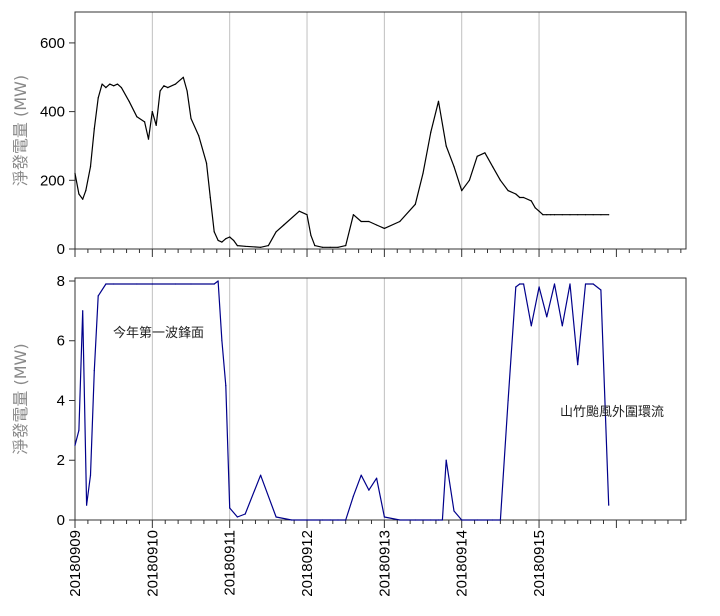  Describe the element at coordinates (61, 281) in the screenshot. I see `y-tick-label: 8` at that location.